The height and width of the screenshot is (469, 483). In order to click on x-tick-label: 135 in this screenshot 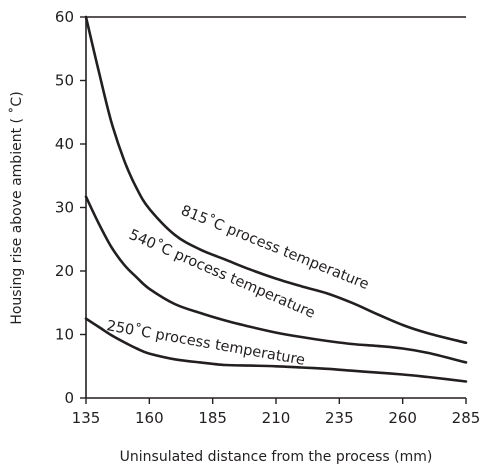, I will do `click(86, 418)`.